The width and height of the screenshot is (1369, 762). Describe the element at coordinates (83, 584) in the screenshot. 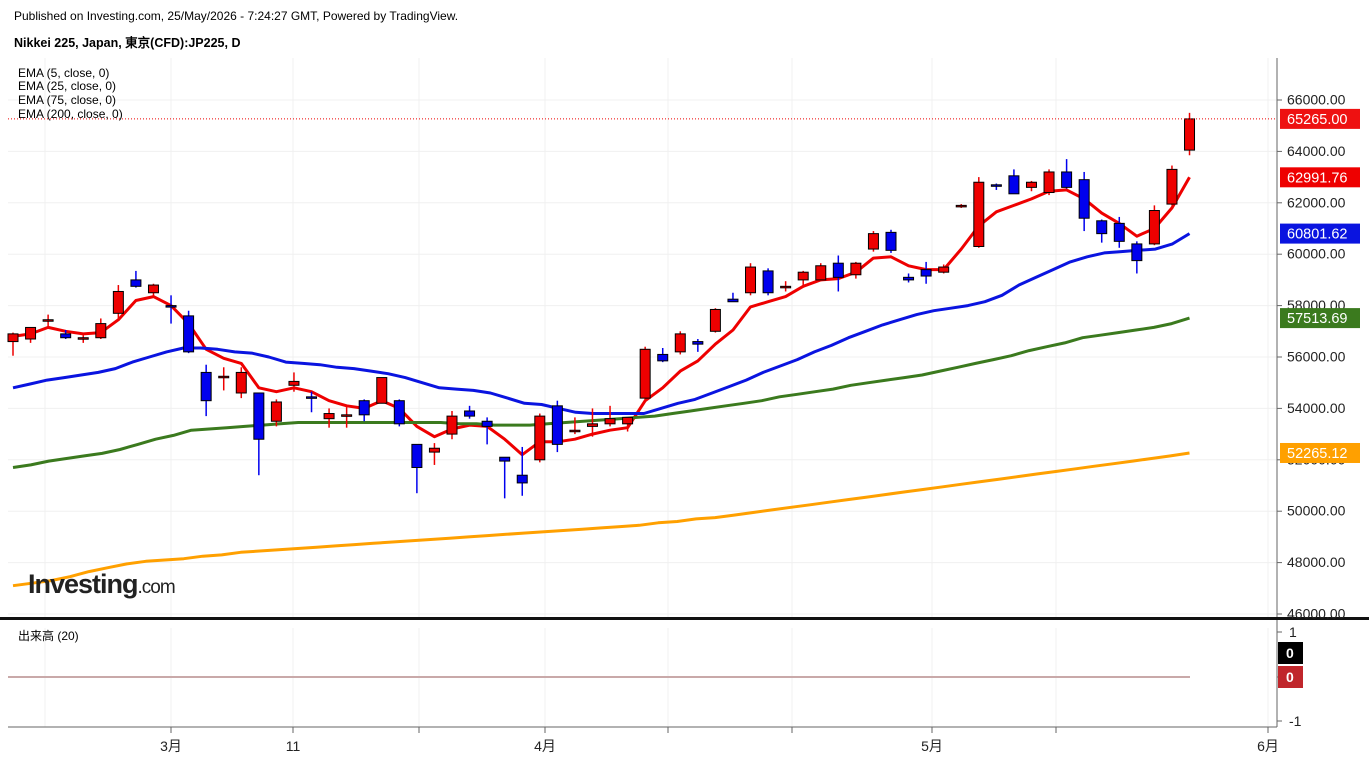

I see `logo-text: Investing` at that location.